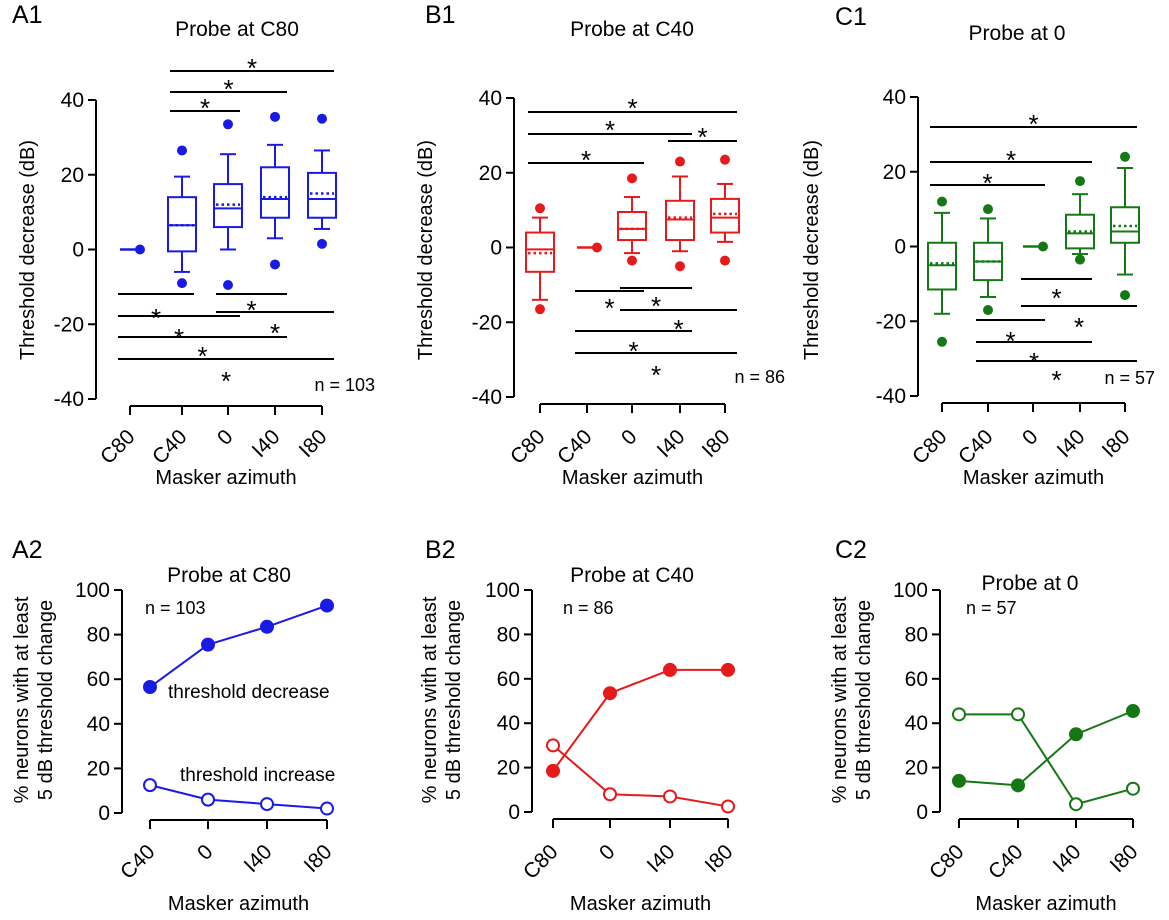  Describe the element at coordinates (440, 15) in the screenshot. I see `panel-label: B1` at that location.